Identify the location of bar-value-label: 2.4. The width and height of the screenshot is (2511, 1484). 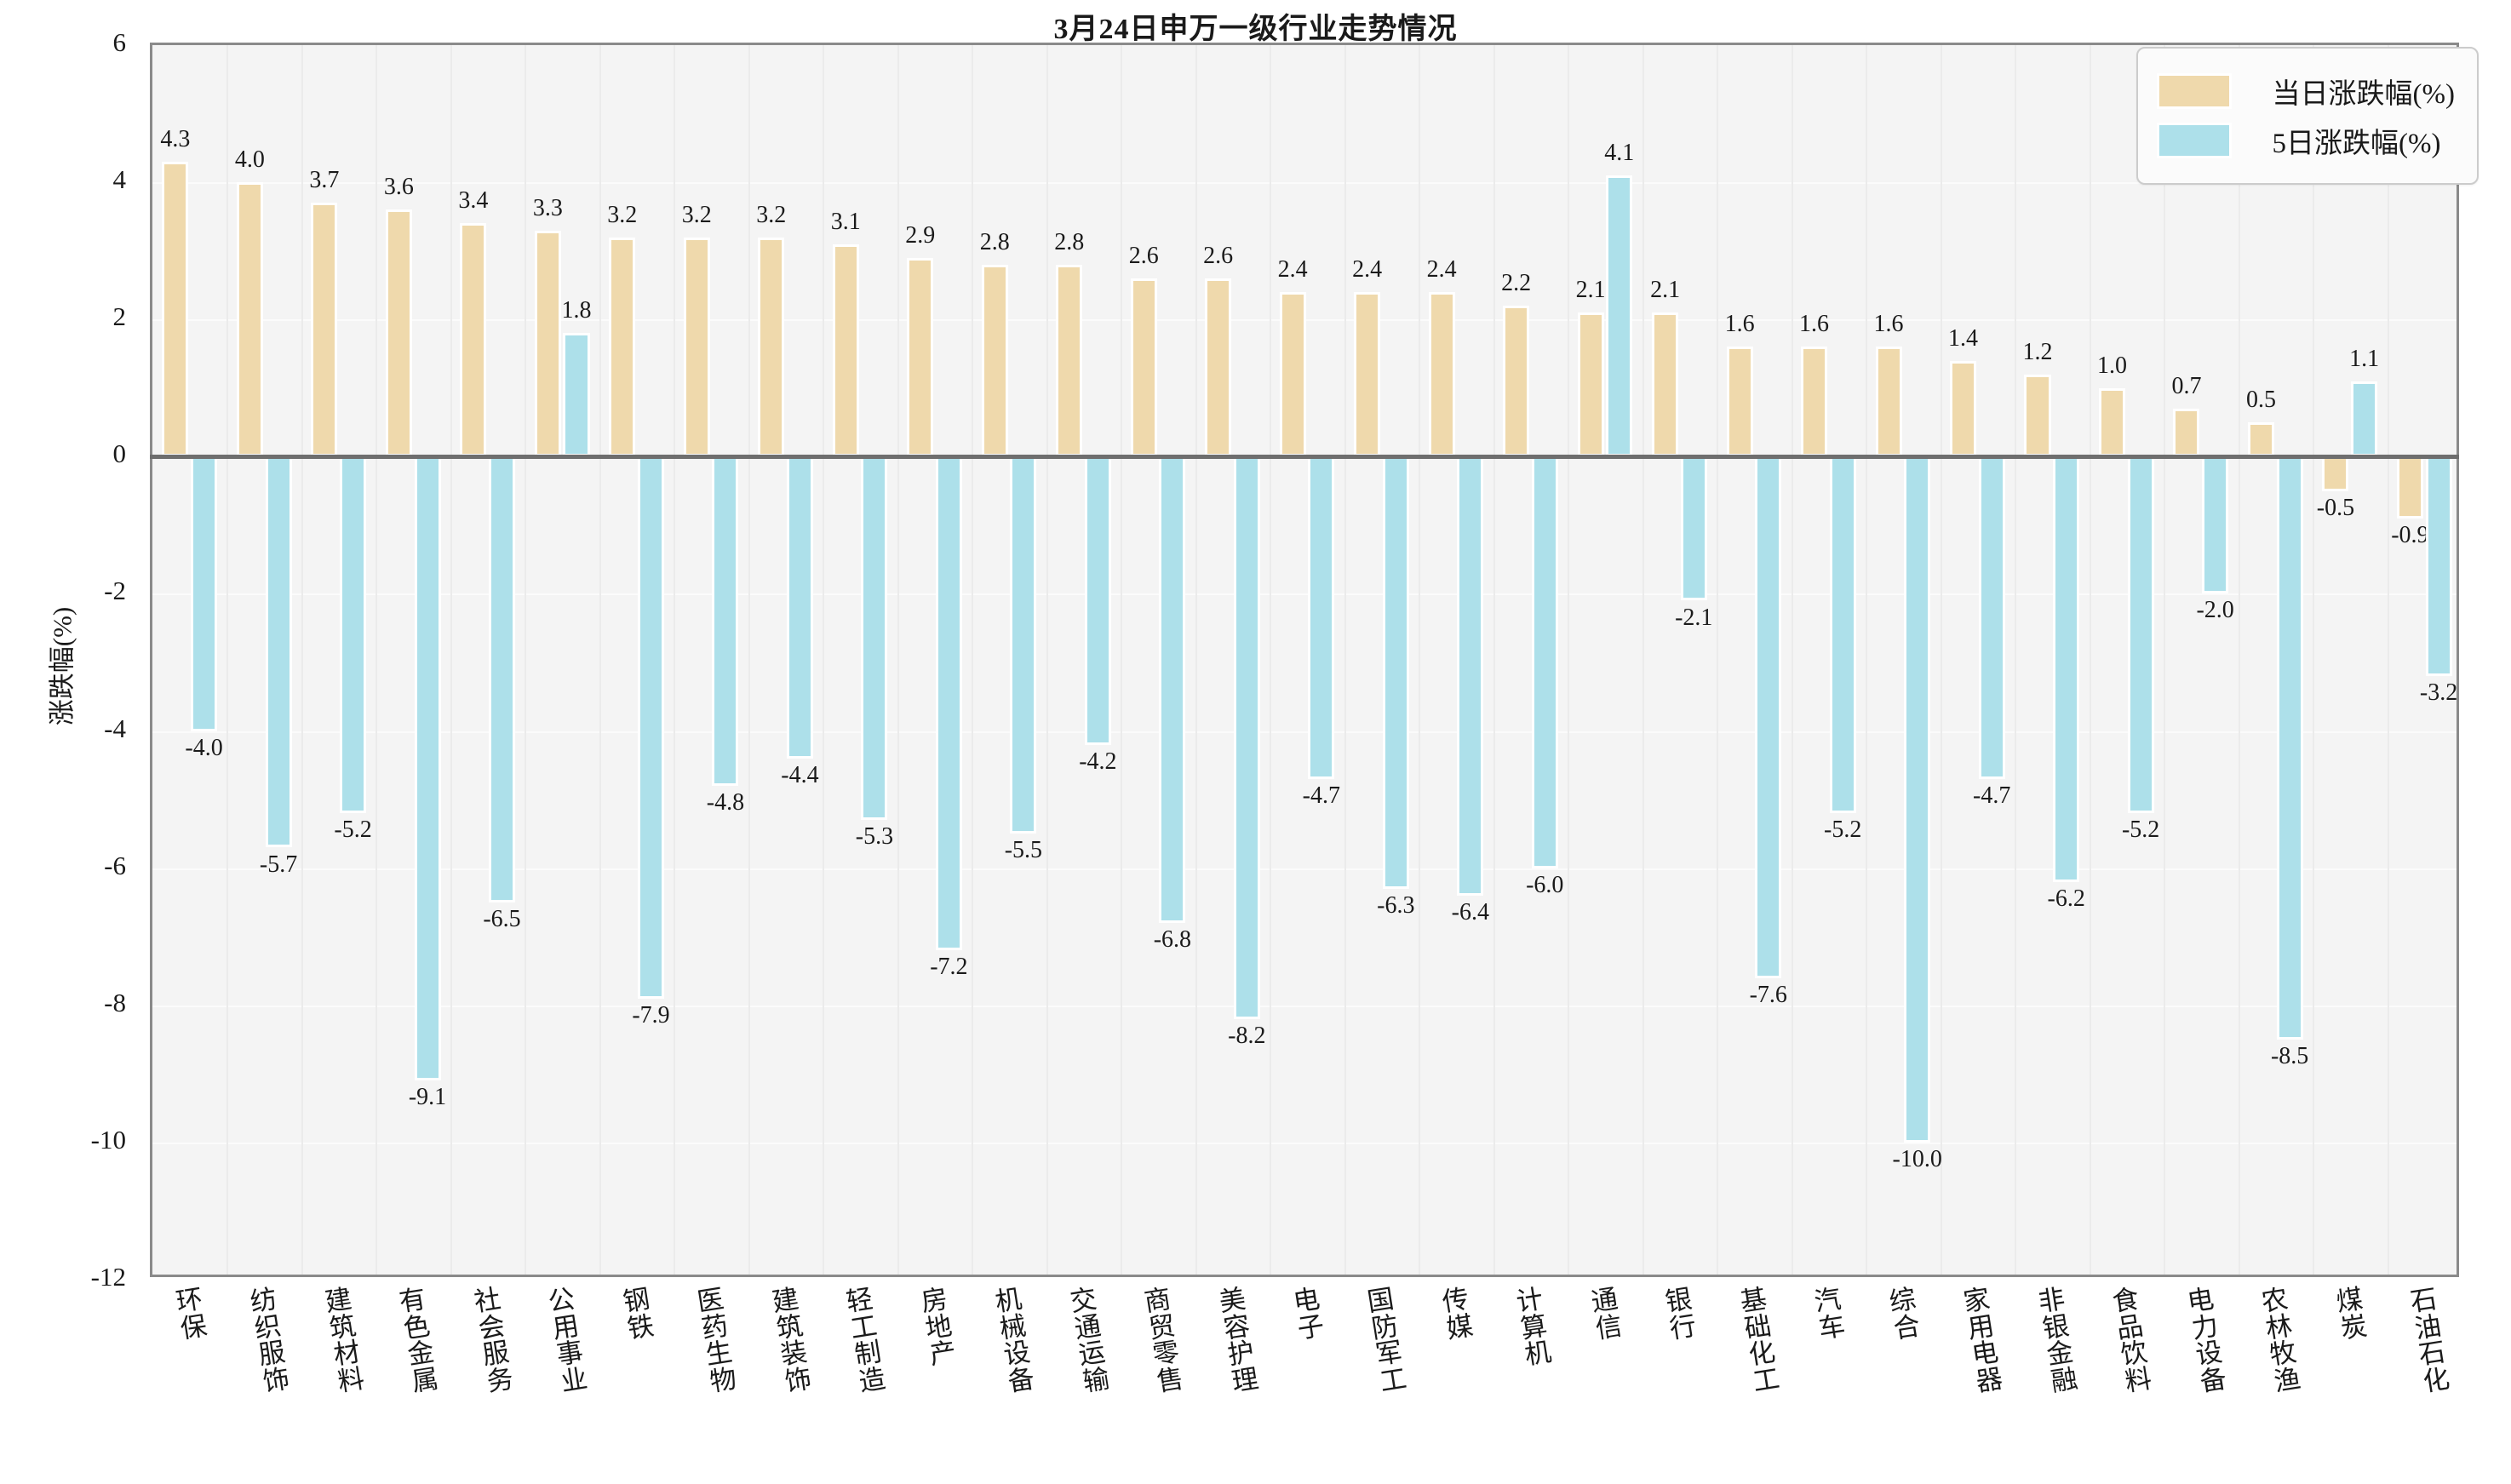
(1367, 269).